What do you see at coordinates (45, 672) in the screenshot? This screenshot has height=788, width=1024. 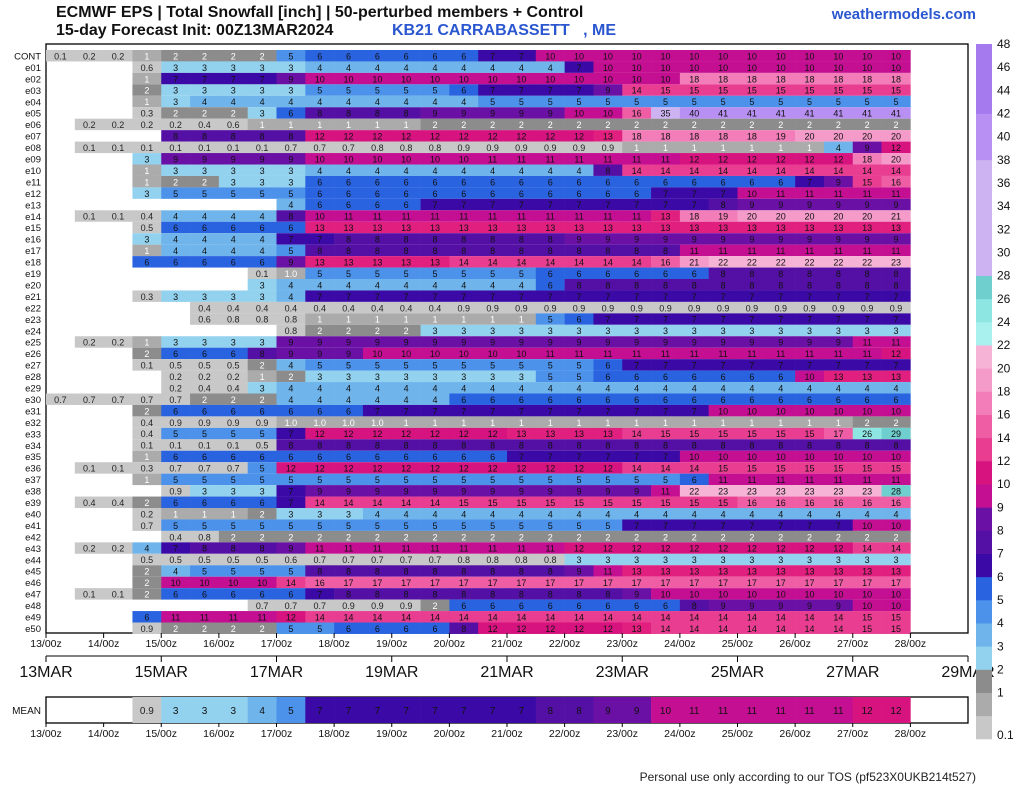 I see `date-label: 13MAR` at bounding box center [45, 672].